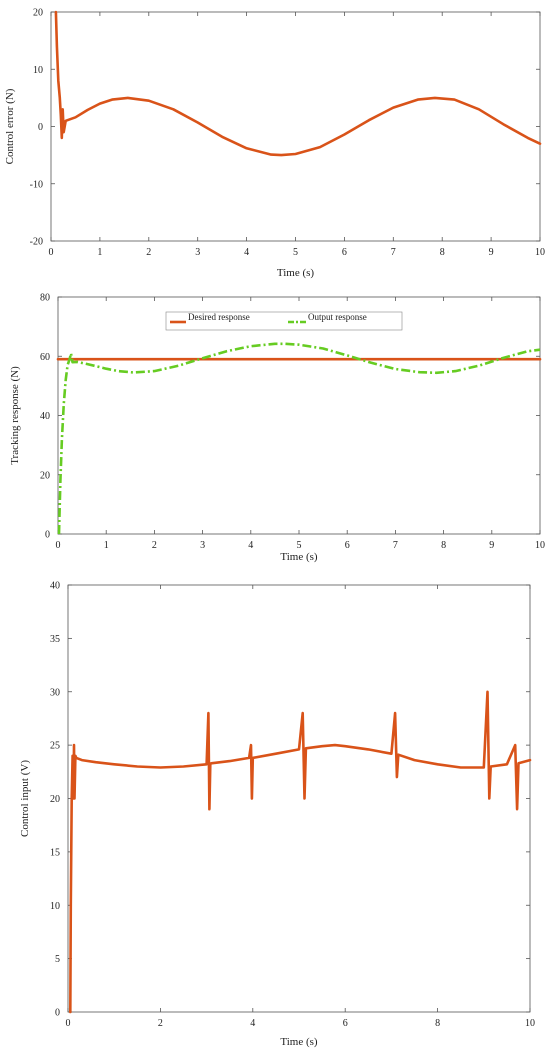 The image size is (550, 1051). I want to click on y-axis-label: Control error (N), so click(10, 126).